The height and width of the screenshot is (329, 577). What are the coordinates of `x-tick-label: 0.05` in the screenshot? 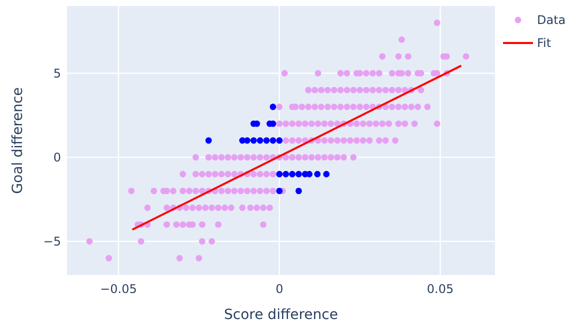 It's located at (440, 289).